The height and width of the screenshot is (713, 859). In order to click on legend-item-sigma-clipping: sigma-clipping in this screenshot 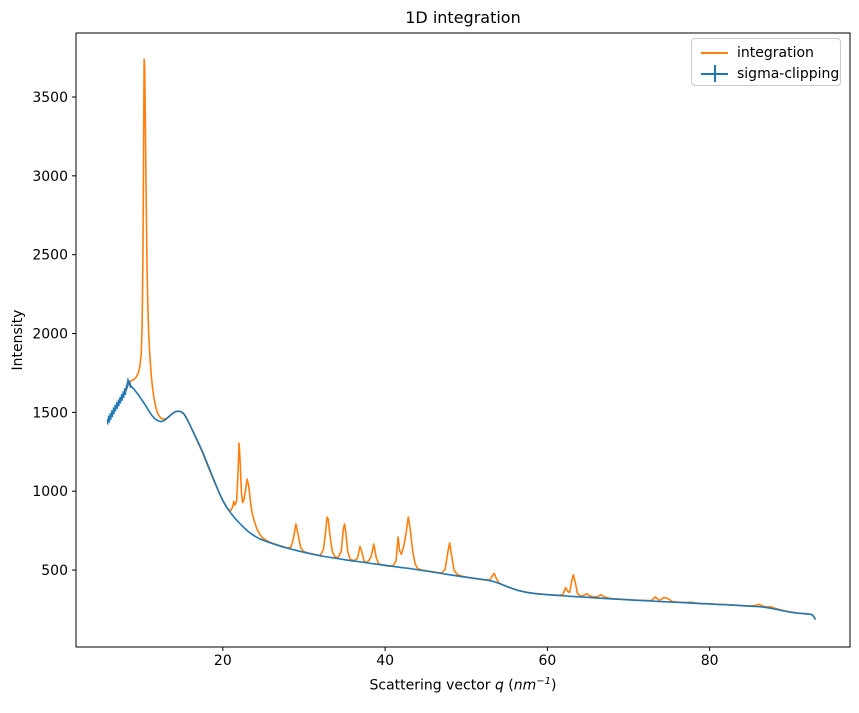, I will do `click(770, 73)`.